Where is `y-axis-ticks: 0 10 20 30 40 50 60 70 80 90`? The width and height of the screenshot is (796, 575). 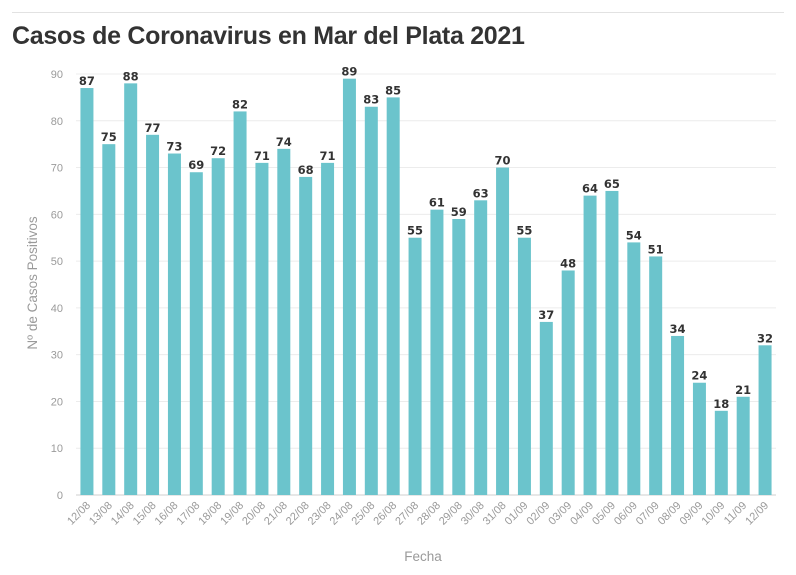
y-axis-ticks: 0 10 20 30 40 50 60 70 80 90 is located at coordinates (57, 285).